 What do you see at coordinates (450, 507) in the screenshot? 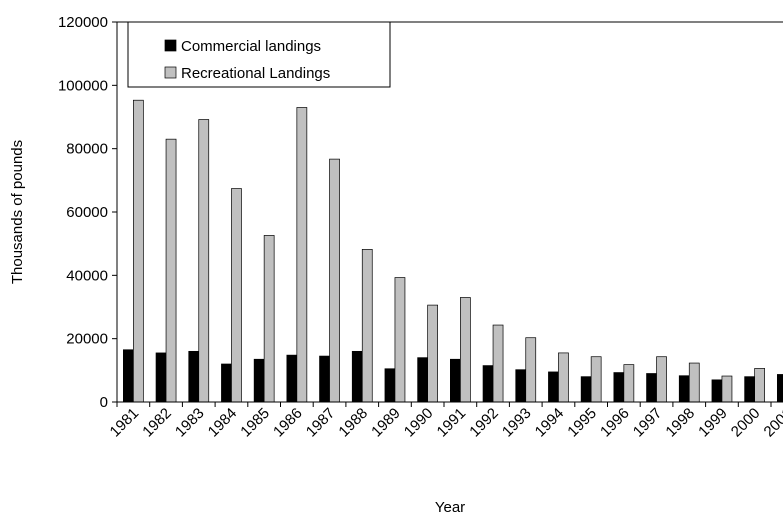
I see `x-axis-label: Year` at bounding box center [450, 507].